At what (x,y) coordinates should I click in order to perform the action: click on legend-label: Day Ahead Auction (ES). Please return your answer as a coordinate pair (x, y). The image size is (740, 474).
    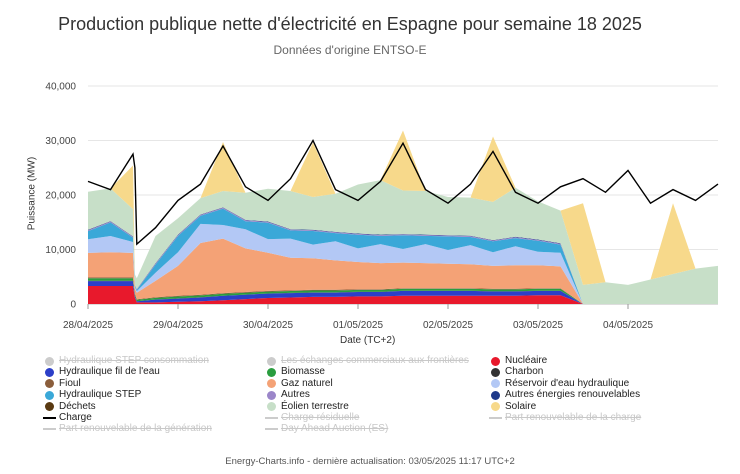
    Looking at the image, I should click on (335, 429).